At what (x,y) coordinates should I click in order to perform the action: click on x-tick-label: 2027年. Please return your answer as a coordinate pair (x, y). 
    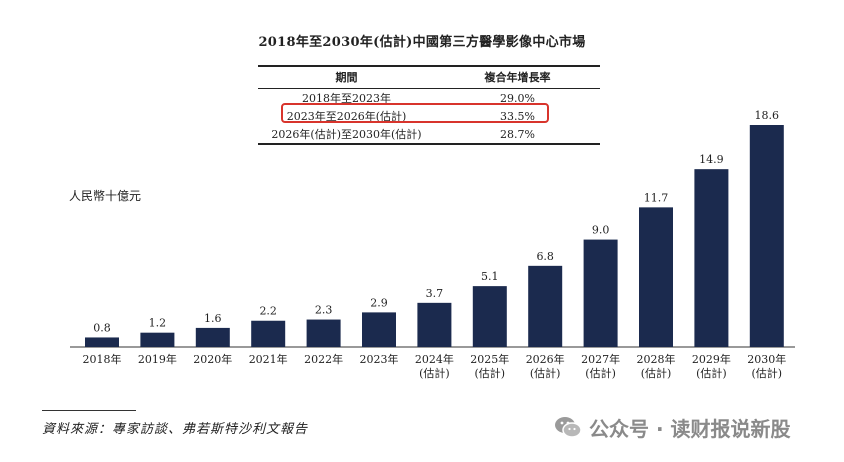
    Looking at the image, I should click on (600, 359).